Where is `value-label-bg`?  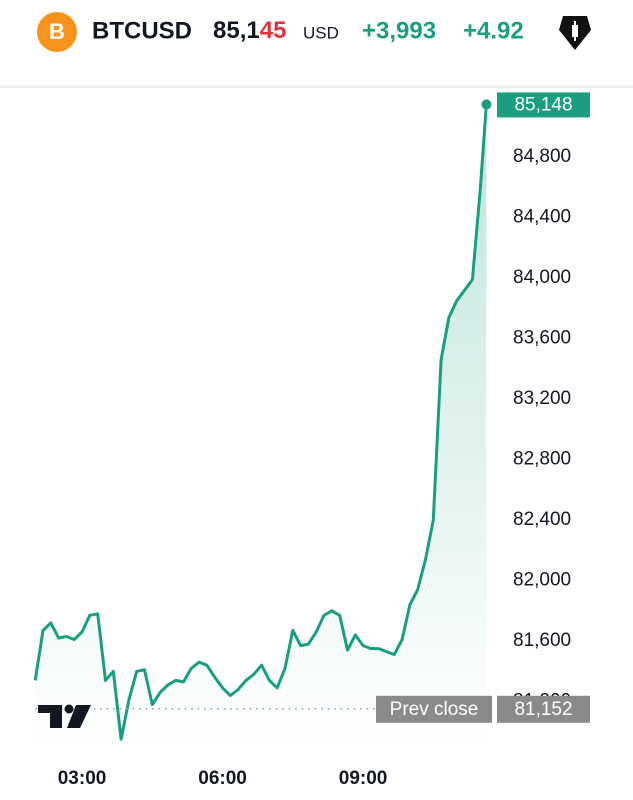 value-label-bg is located at coordinates (543, 105).